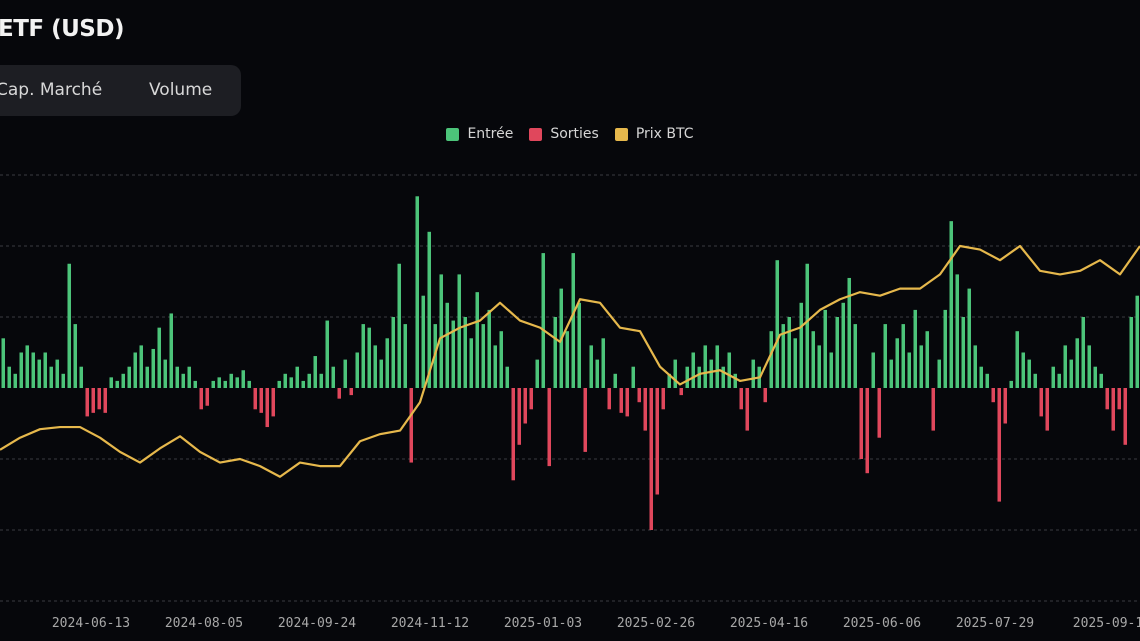  I want to click on tab-volume: Volume, so click(181, 90).